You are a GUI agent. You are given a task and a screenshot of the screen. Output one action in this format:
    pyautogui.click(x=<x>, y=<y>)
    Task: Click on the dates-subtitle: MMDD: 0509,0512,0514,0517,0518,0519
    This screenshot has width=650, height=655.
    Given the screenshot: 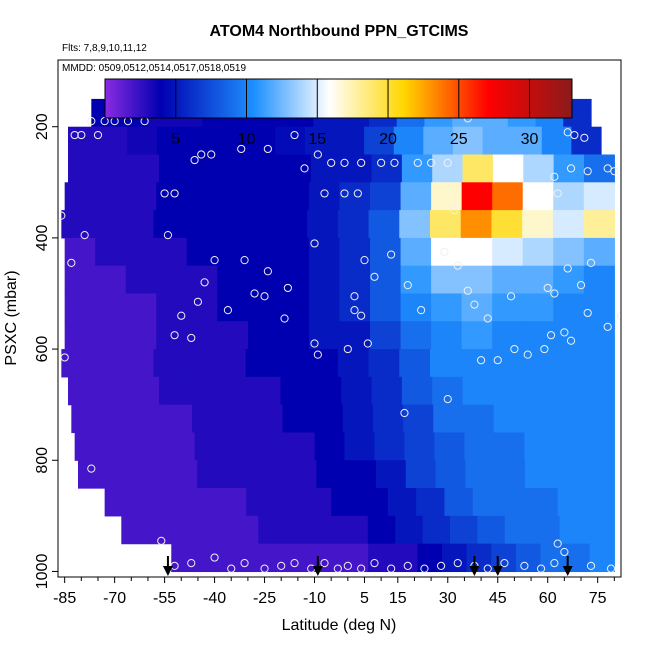 What is the action you would take?
    pyautogui.click(x=154, y=68)
    